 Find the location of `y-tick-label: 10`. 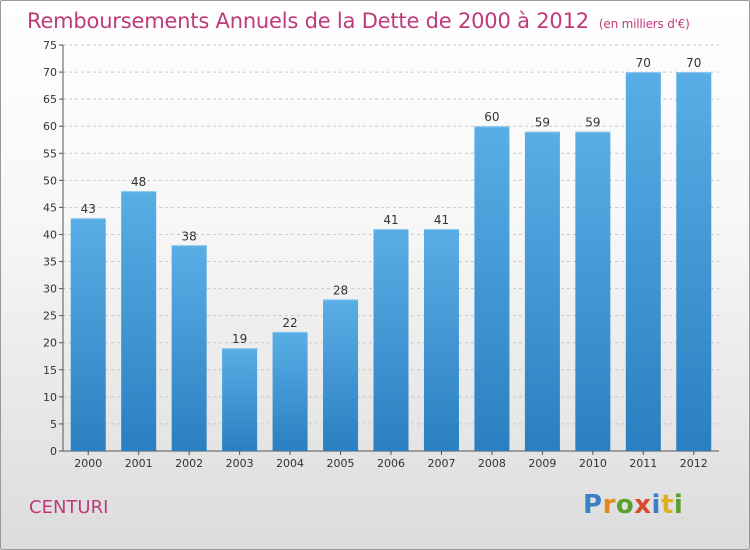

y-tick-label: 10 is located at coordinates (50, 397).